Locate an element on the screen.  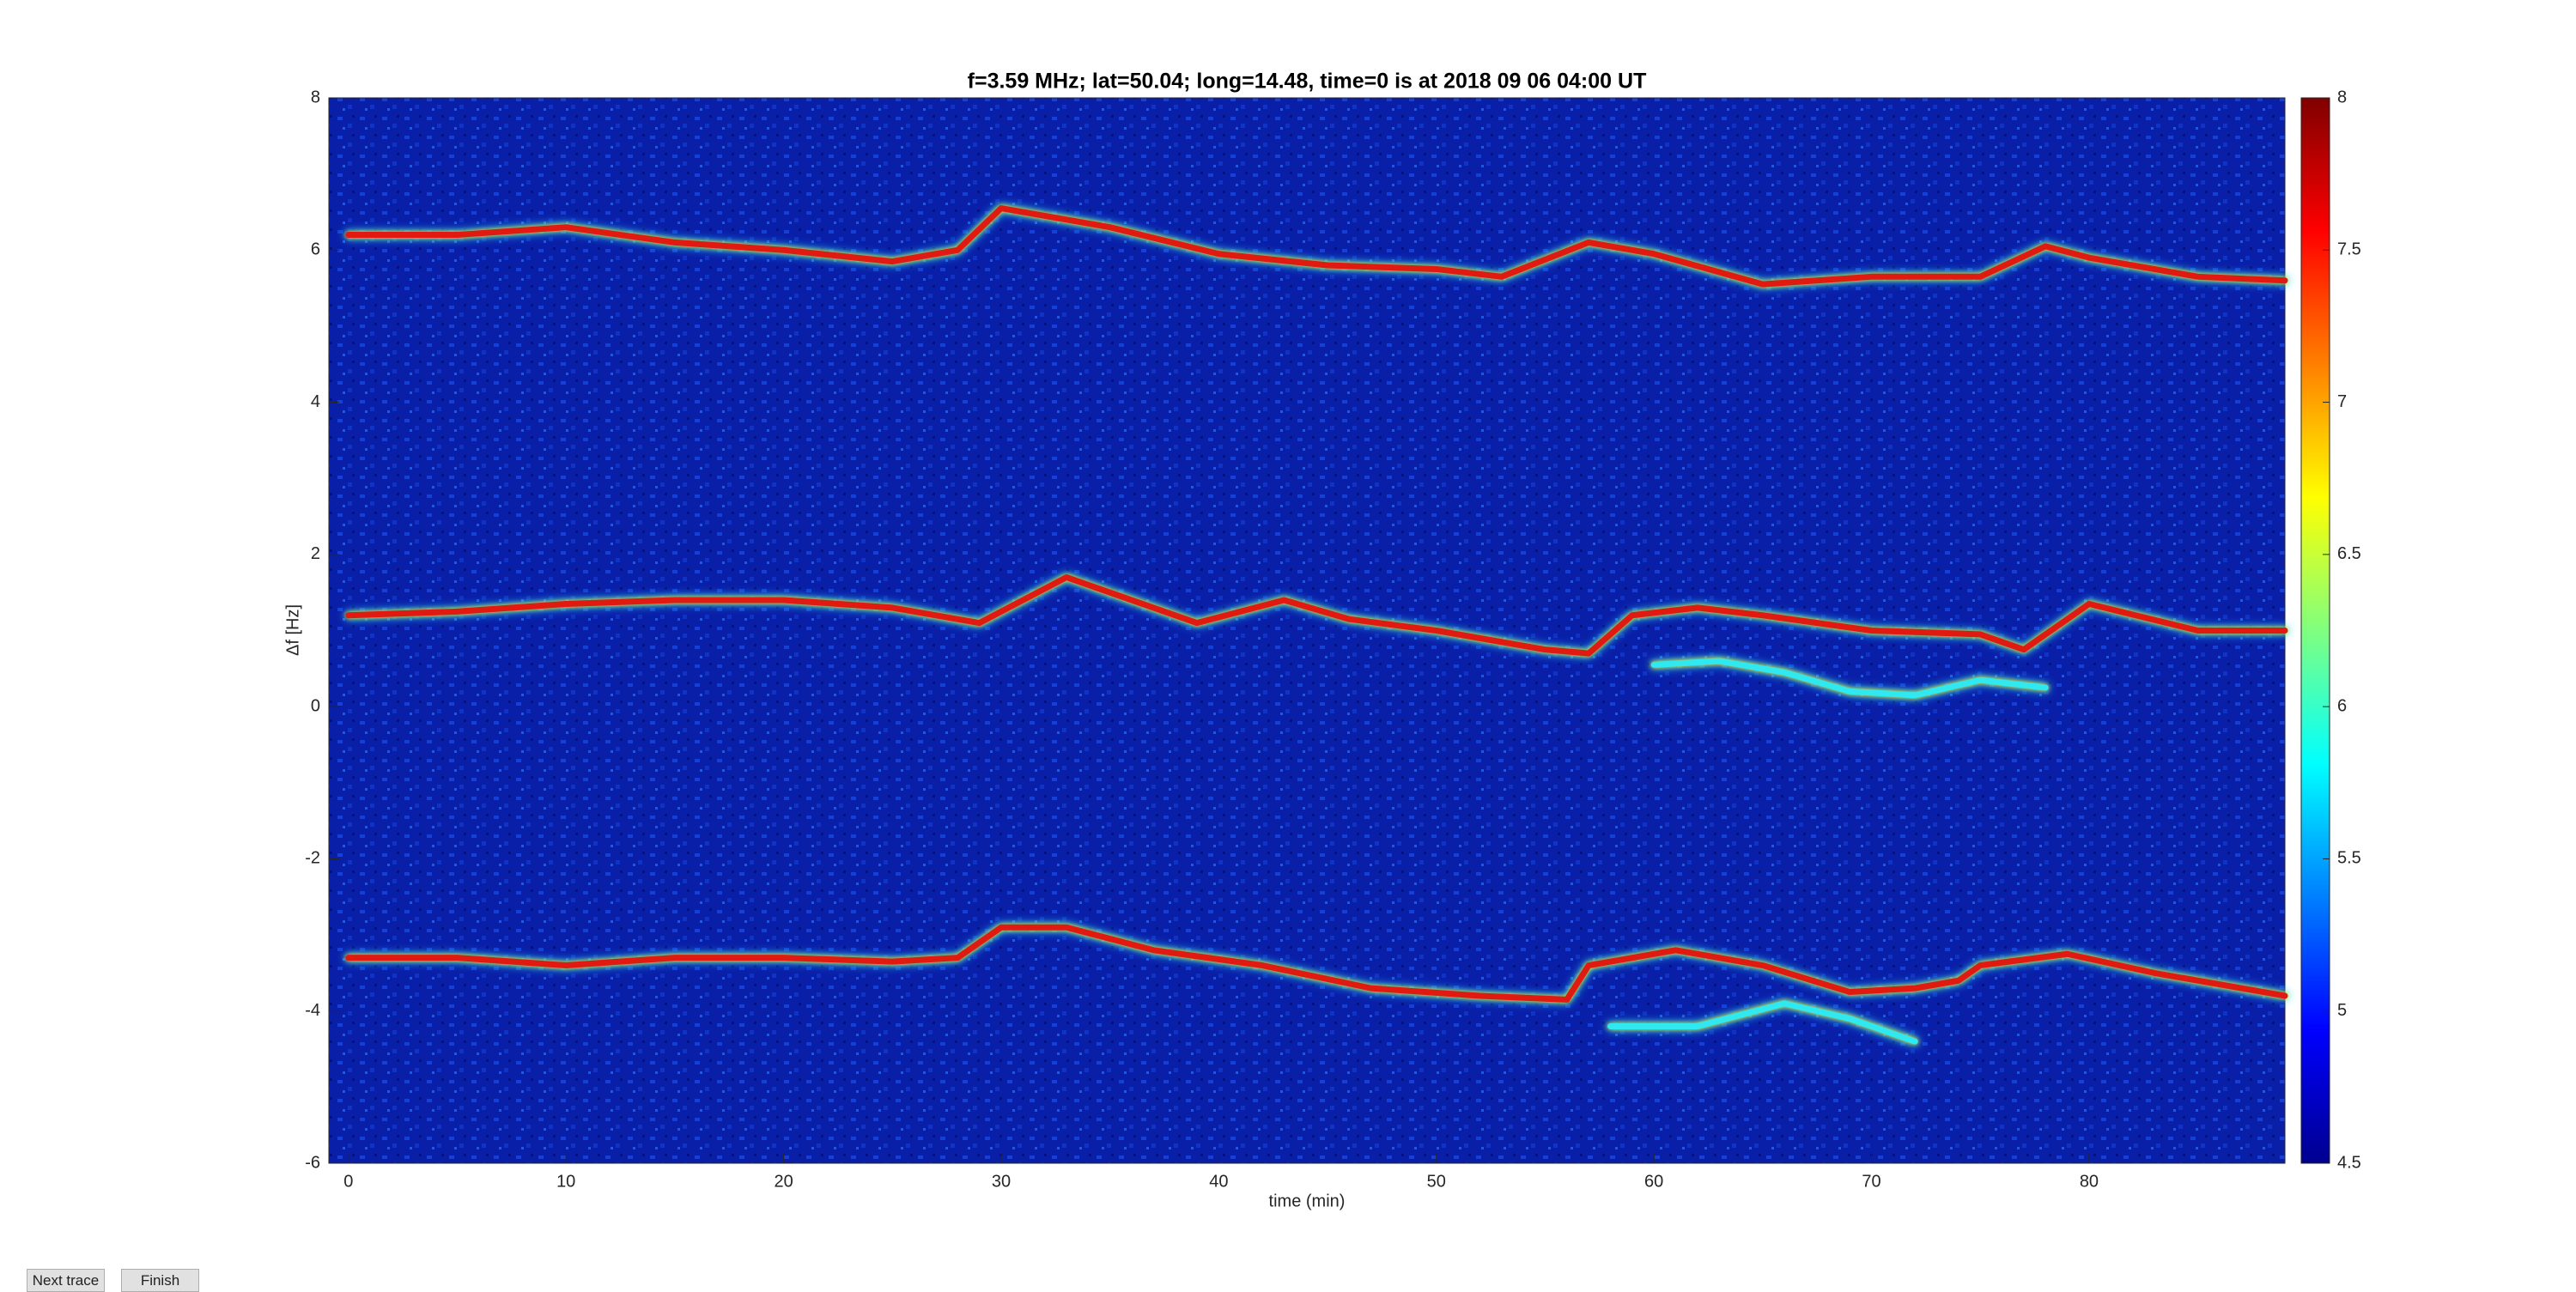
finish-button: Finish is located at coordinates (160, 1280).